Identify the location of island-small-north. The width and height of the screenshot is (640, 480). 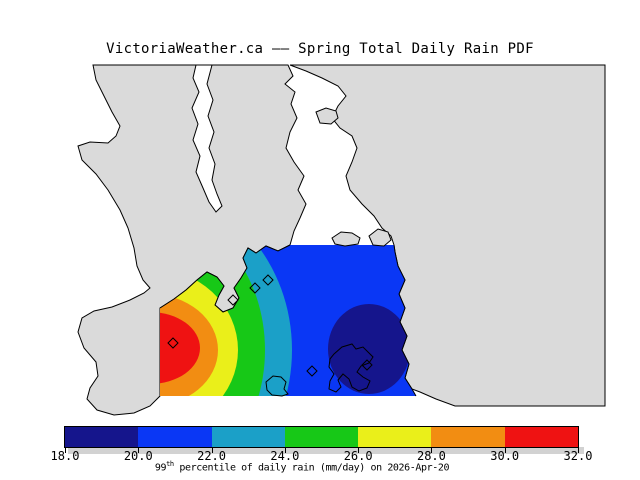
(327, 116).